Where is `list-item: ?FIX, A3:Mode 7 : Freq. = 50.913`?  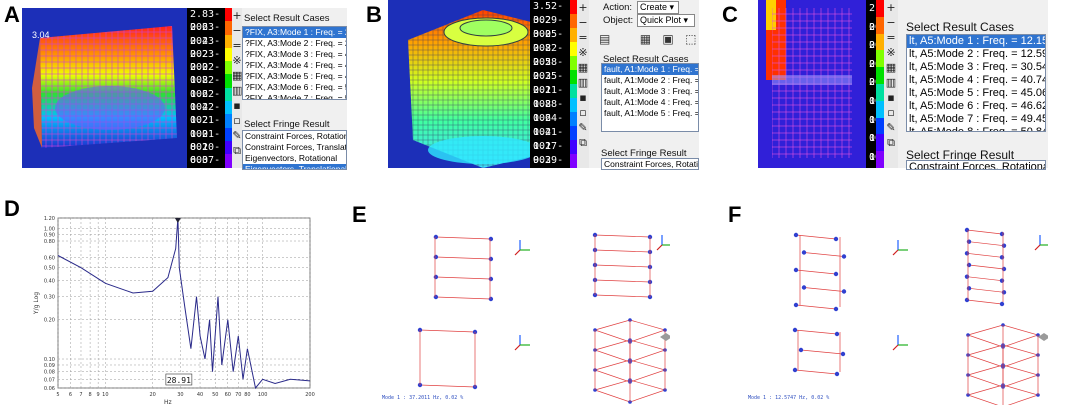 list-item: ?FIX, A3:Mode 7 : Freq. = 50.913 is located at coordinates (295, 96).